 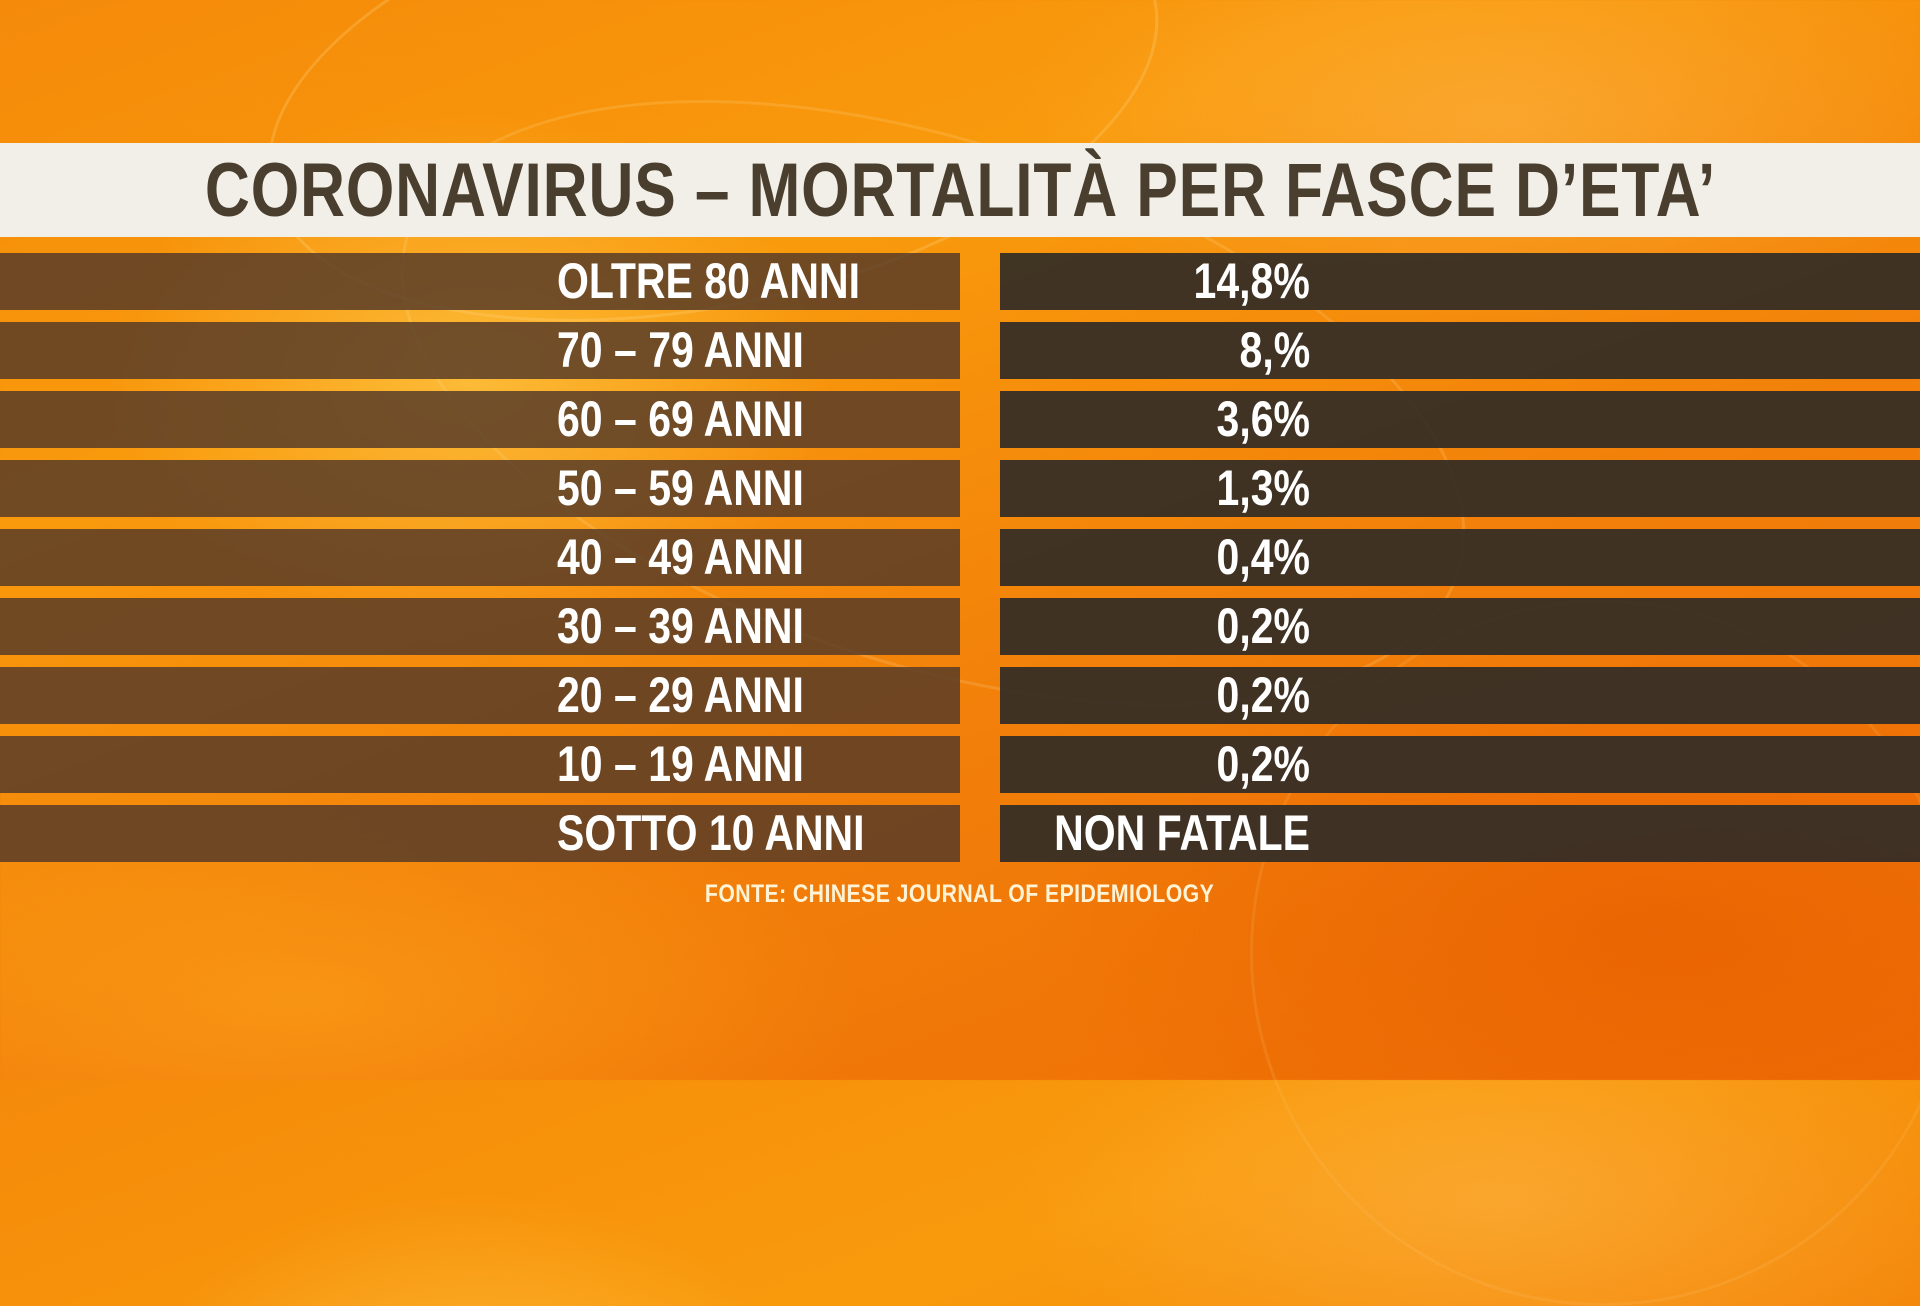 I want to click on age-group-cell: OLTRE 80 ANNI, so click(x=480, y=281).